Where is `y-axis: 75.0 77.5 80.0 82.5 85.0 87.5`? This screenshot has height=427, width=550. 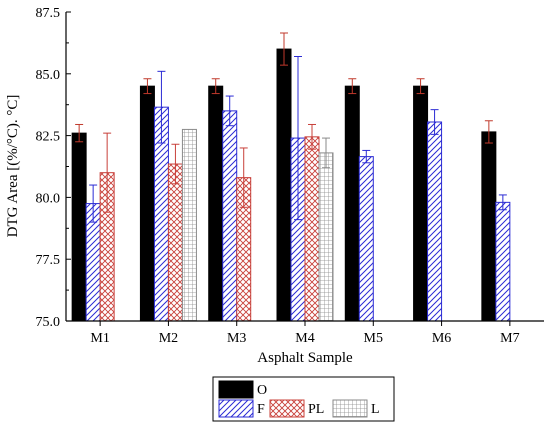 y-axis: 75.0 77.5 80.0 82.5 85.0 87.5 is located at coordinates (53, 168).